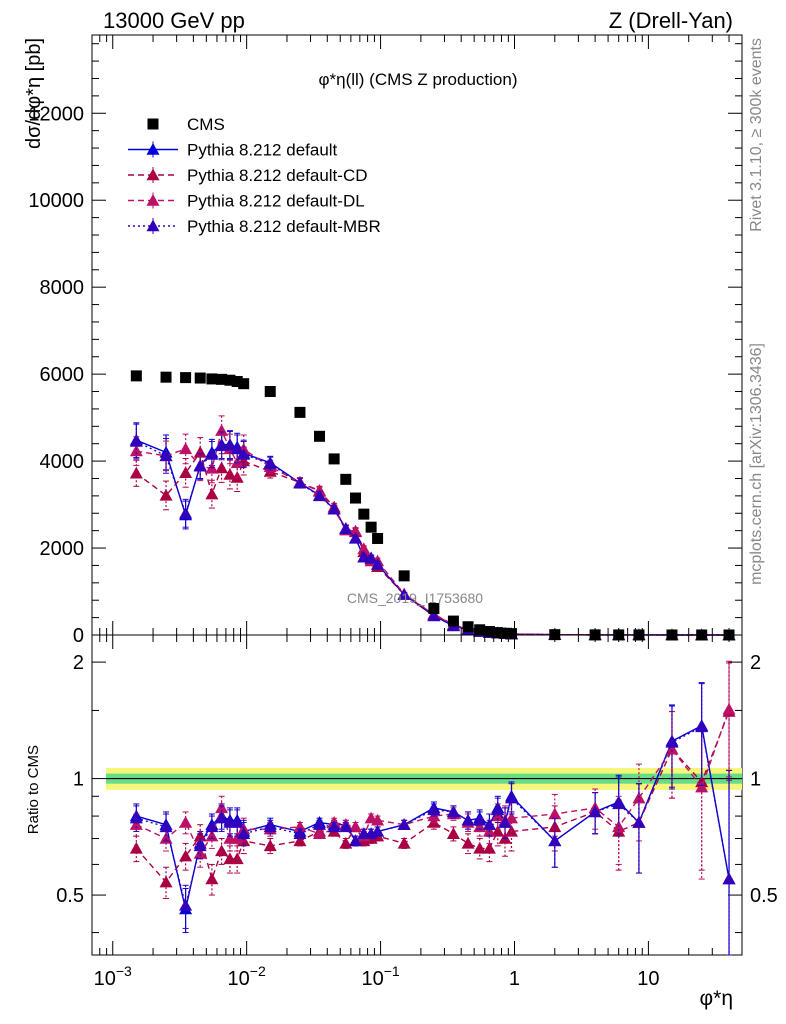 The width and height of the screenshot is (786, 1024). Describe the element at coordinates (764, 896) in the screenshot. I see `ratio-y-tick-label-right: 0.5` at that location.